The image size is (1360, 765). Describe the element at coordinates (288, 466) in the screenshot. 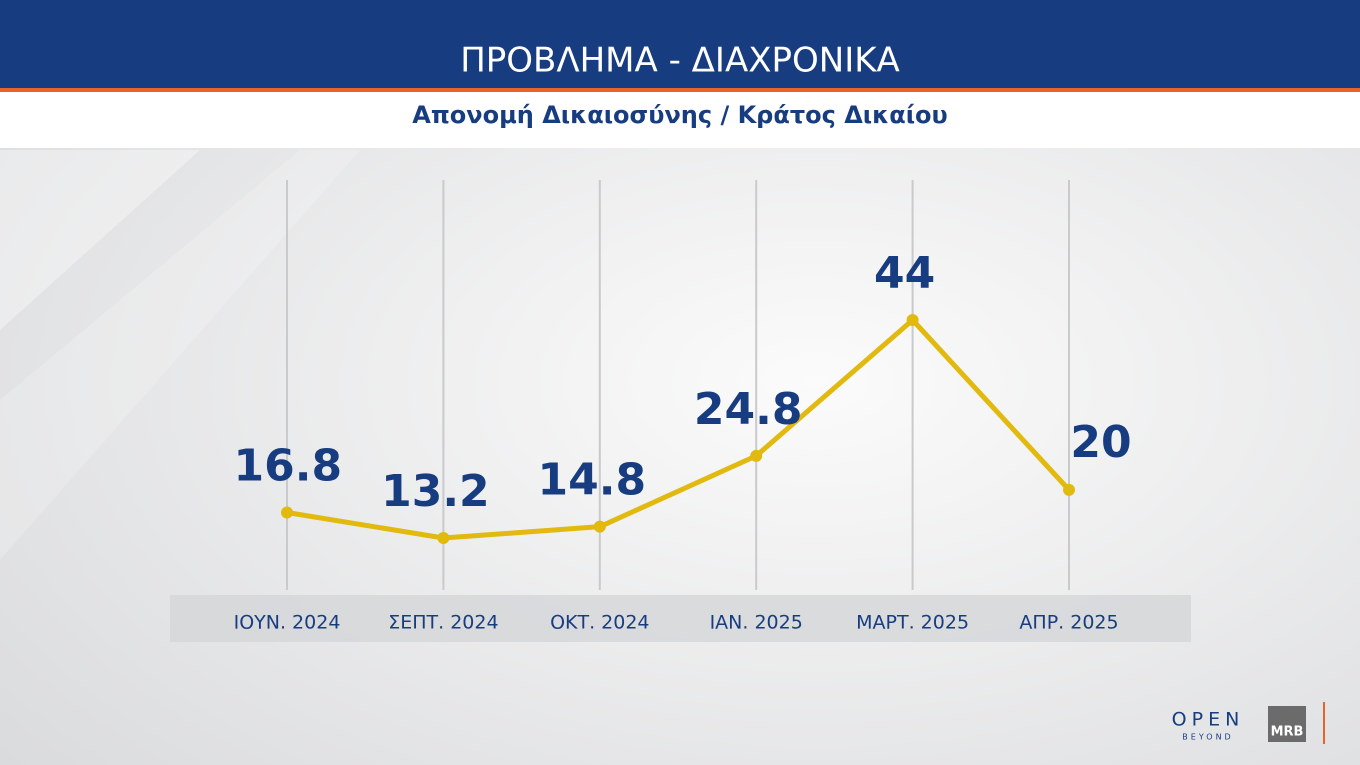

I see `value-label: 16.8` at that location.